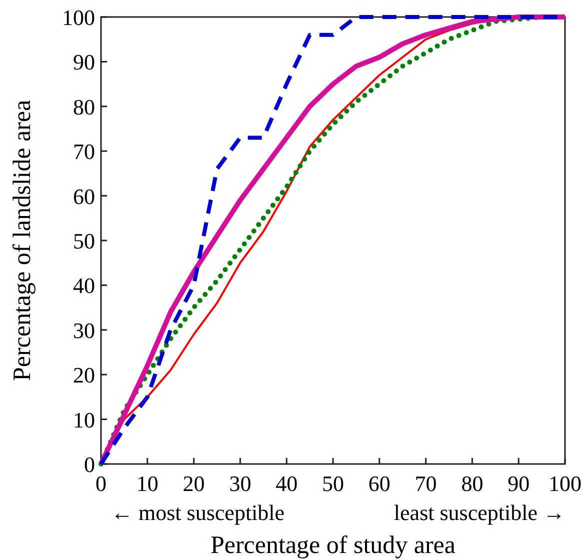 The height and width of the screenshot is (559, 581). What do you see at coordinates (84, 107) in the screenshot?
I see `y-tick-label: 80` at bounding box center [84, 107].